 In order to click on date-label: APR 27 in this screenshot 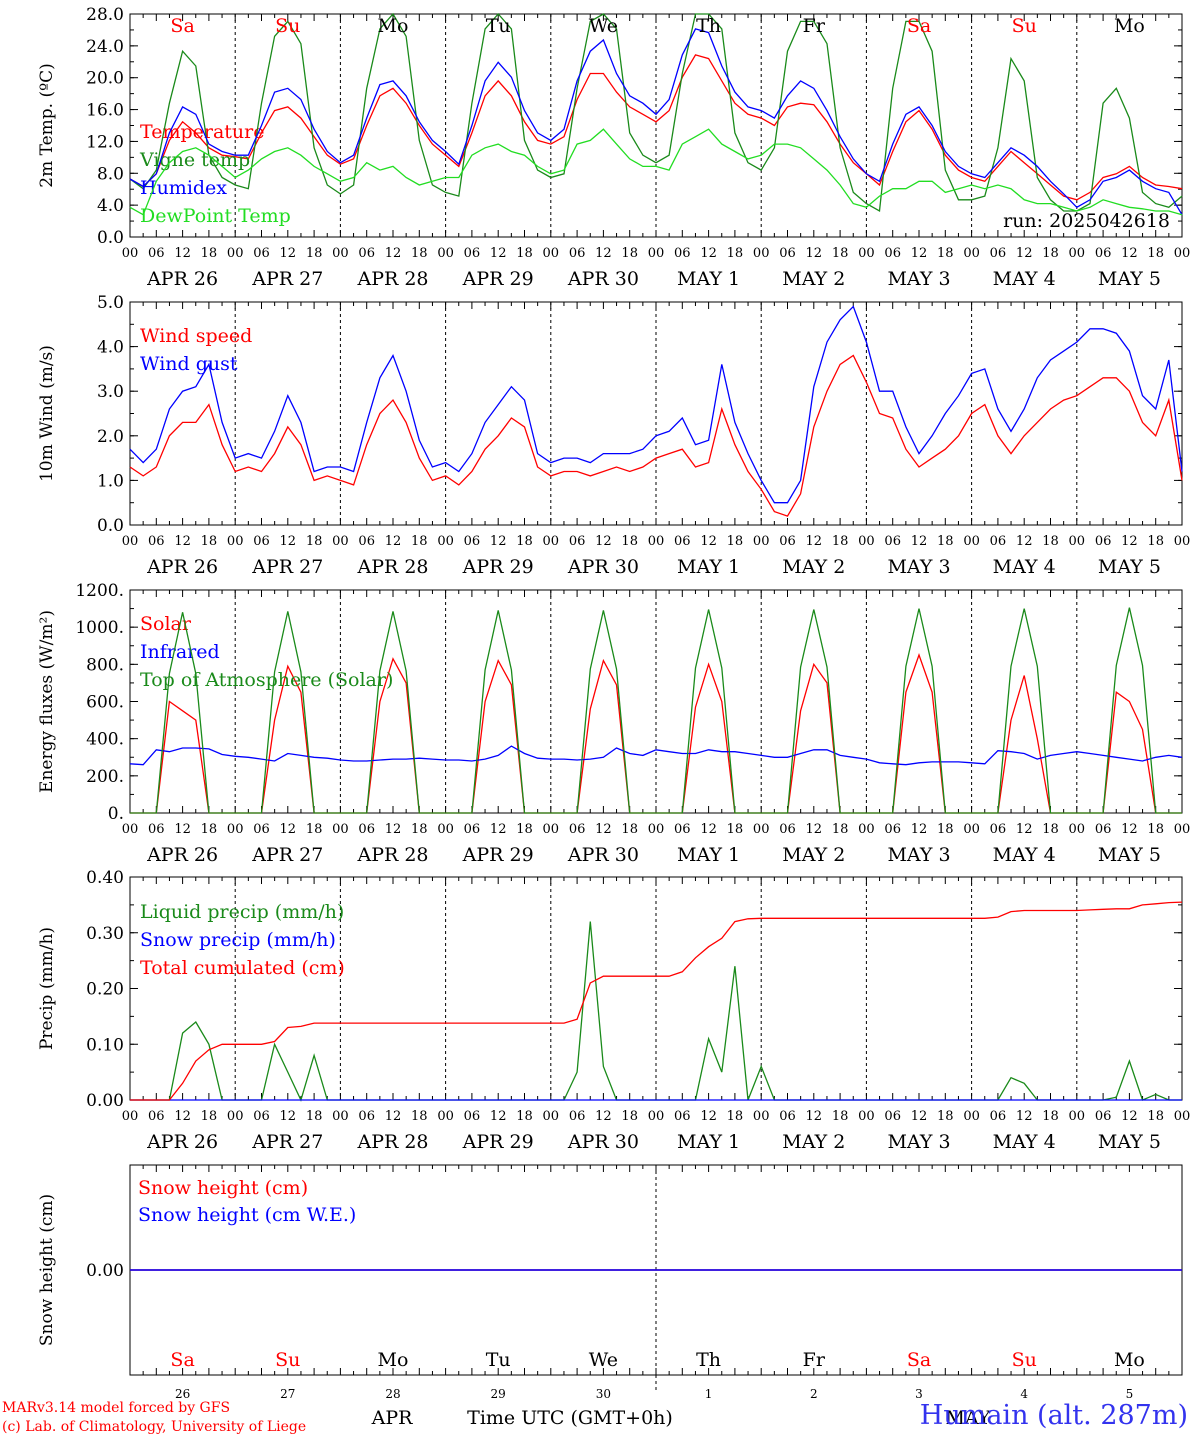, I will do `click(287, 567)`.